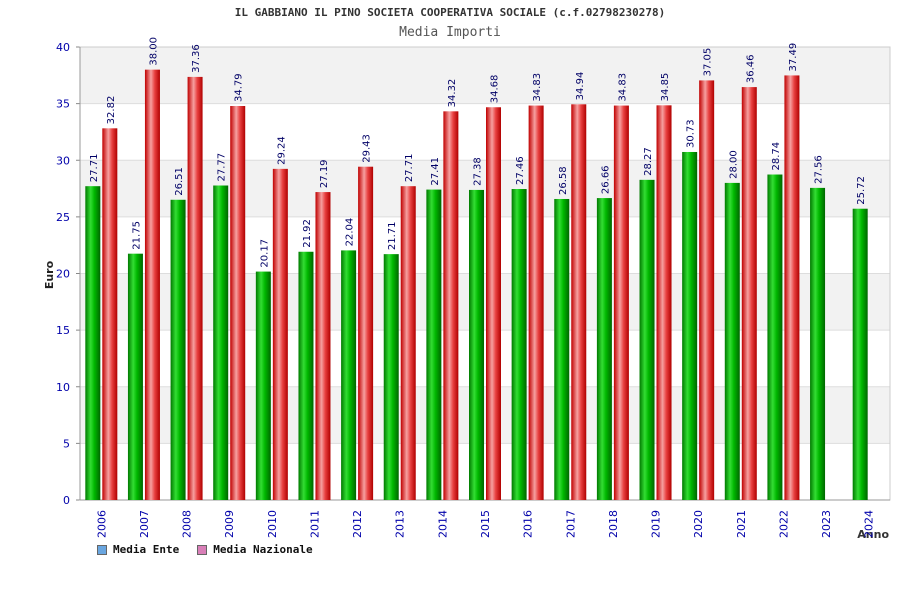 The image size is (900, 600). What do you see at coordinates (442, 524) in the screenshot?
I see `x-tick-label: 2014` at bounding box center [442, 524].